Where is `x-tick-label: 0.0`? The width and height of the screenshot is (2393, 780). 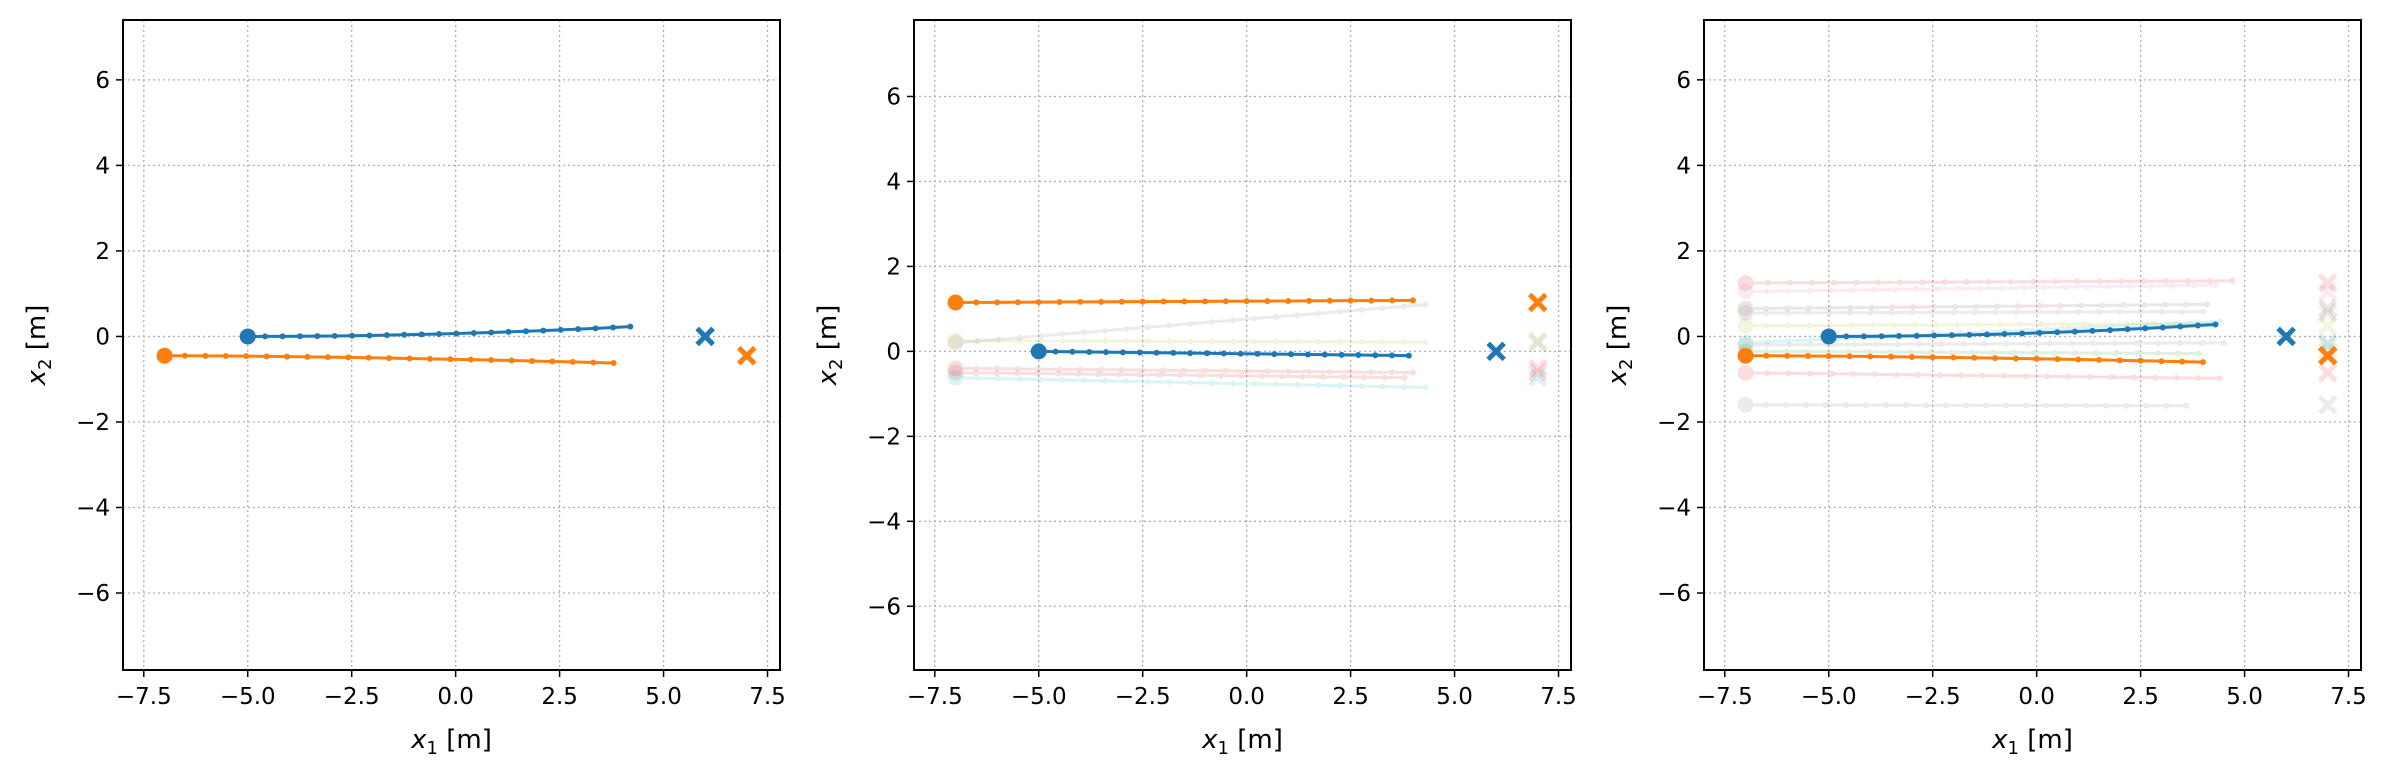
x-tick-label: 0.0 is located at coordinates (2036, 697).